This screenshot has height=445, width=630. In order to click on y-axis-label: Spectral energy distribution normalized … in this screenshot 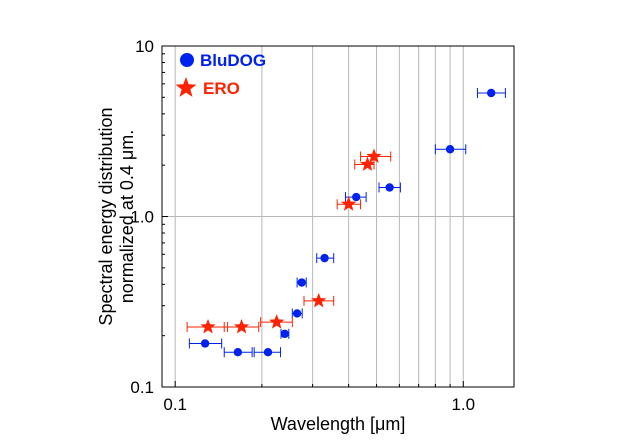, I will do `click(116, 216)`.